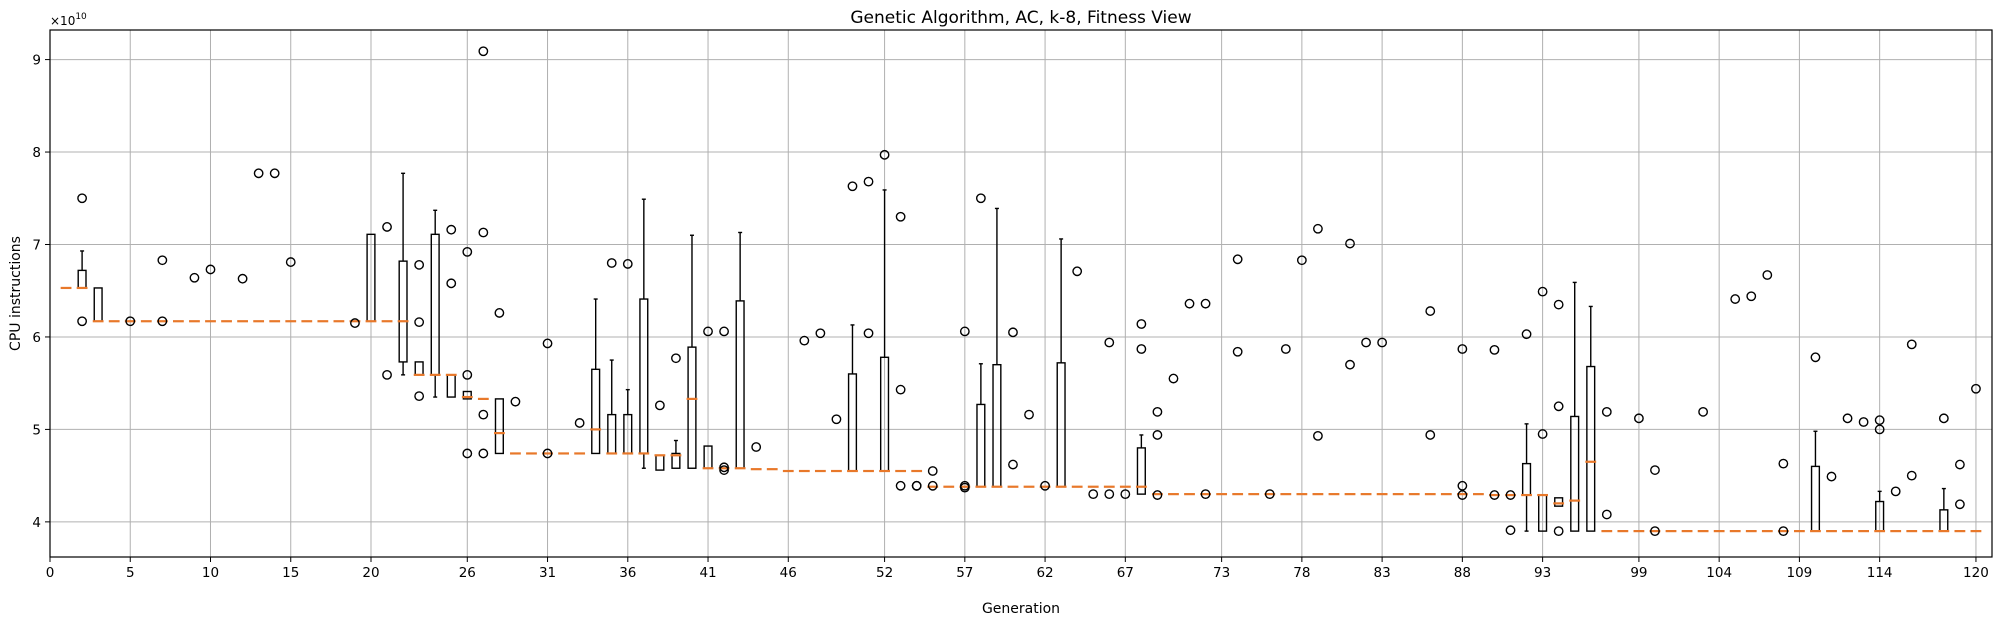 This screenshot has width=2001, height=624. Describe the element at coordinates (788, 573) in the screenshot. I see `x-tick-label: 46` at that location.